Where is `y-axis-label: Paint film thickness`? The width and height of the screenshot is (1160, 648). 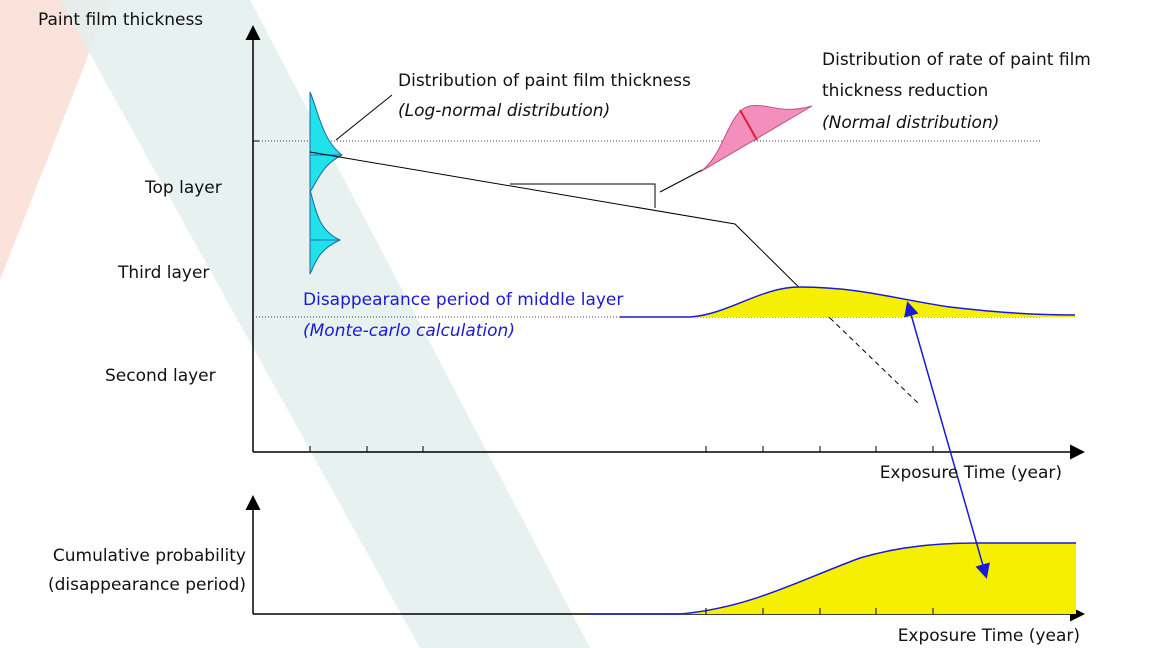 y-axis-label: Paint film thickness is located at coordinates (120, 20).